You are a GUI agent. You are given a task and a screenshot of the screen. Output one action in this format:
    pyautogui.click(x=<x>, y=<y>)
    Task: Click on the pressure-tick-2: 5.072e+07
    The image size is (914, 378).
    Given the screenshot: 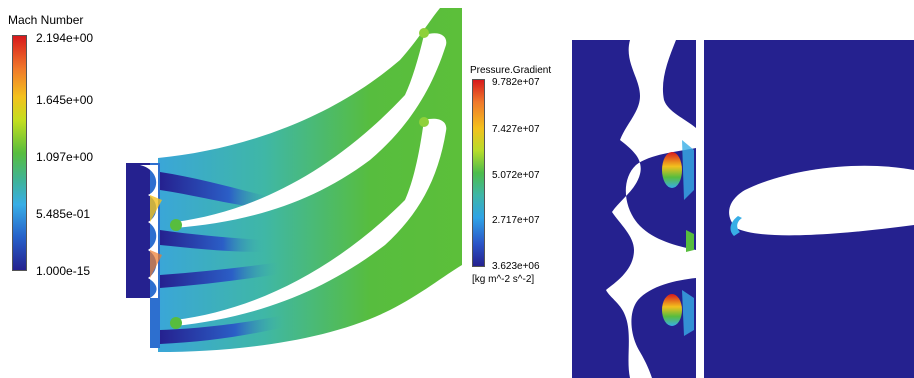 What is the action you would take?
    pyautogui.click(x=516, y=175)
    